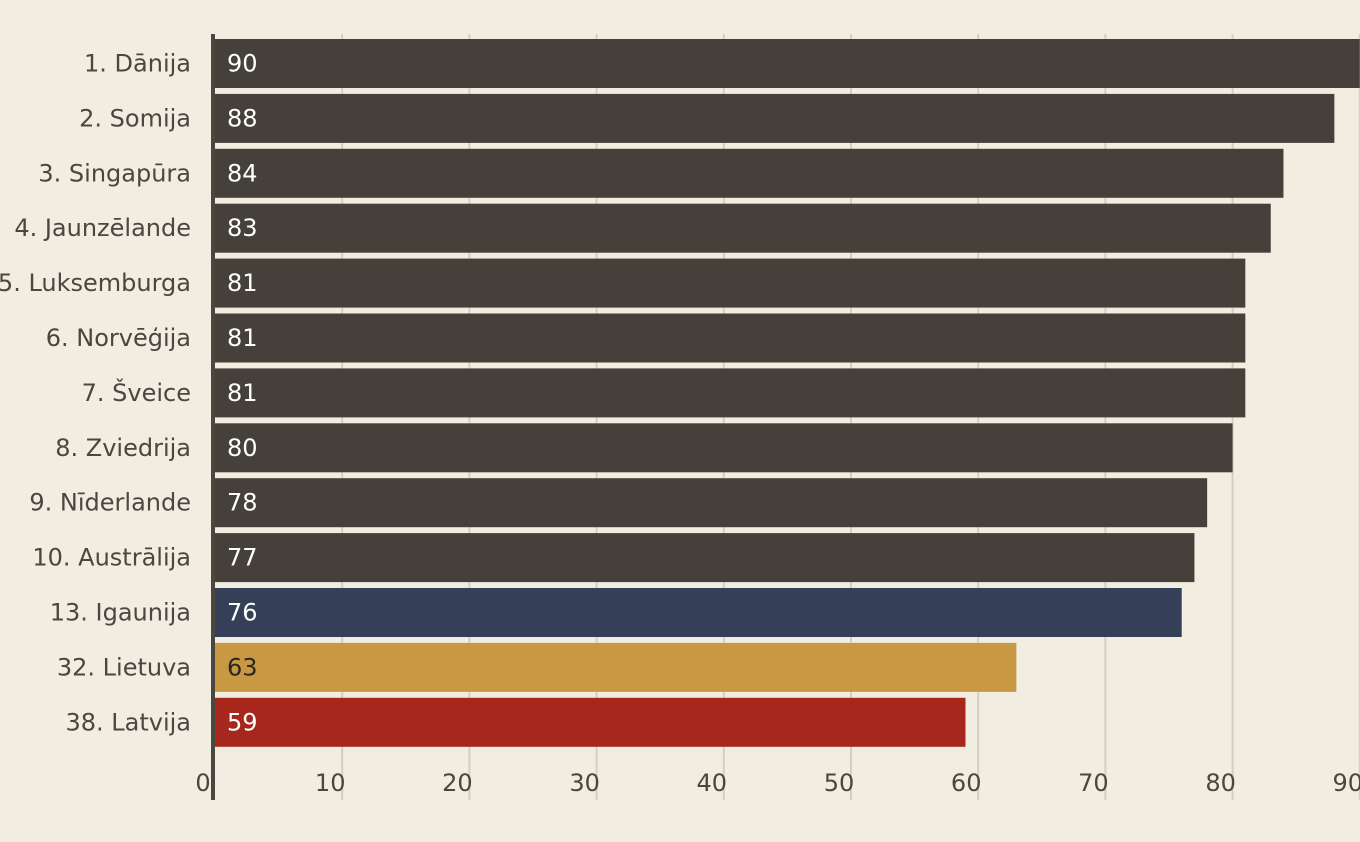  I want to click on category-label: 4. Jaunzēlande, so click(102, 228).